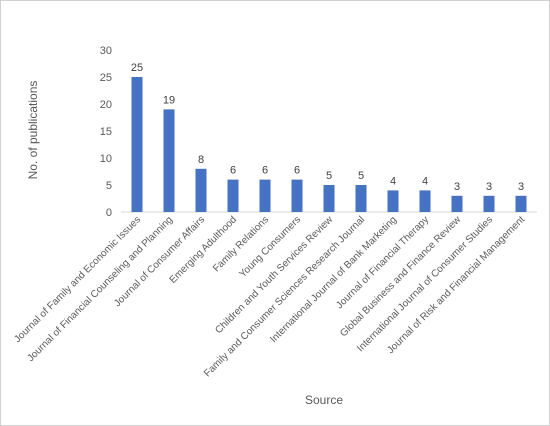  What do you see at coordinates (169, 100) in the screenshot?
I see `data-label: 19` at bounding box center [169, 100].